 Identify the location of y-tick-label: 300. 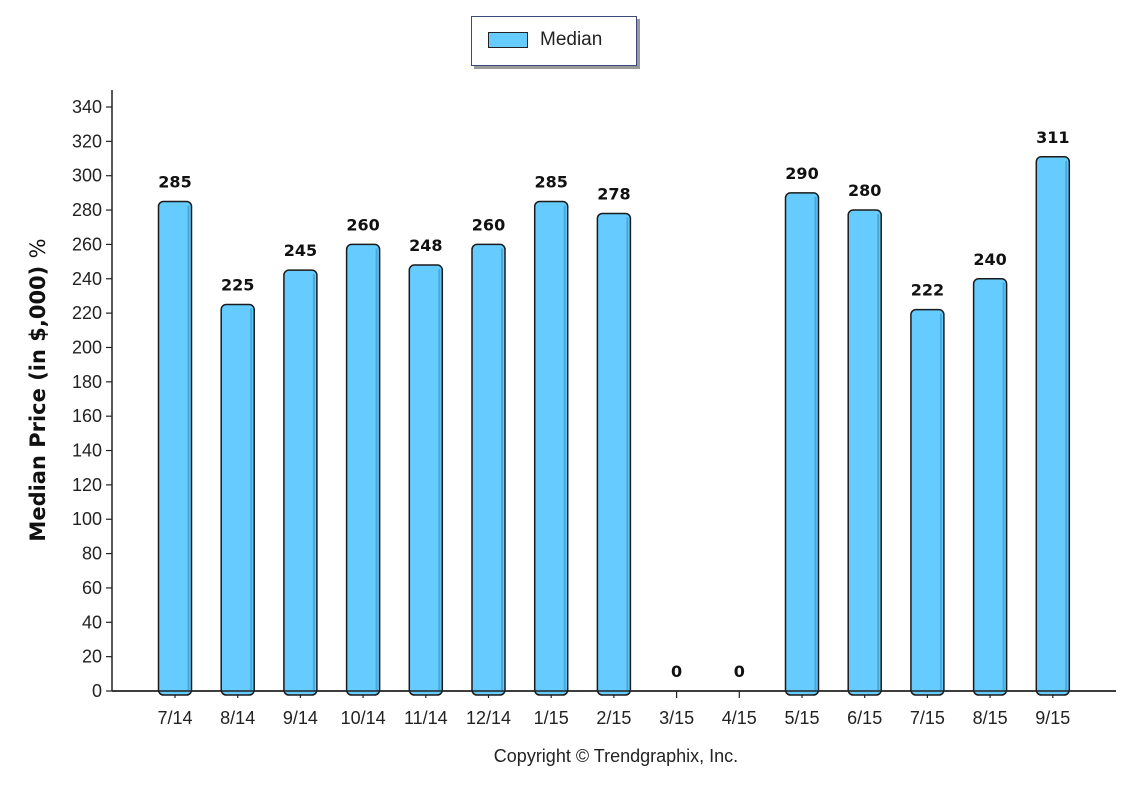
(87, 176).